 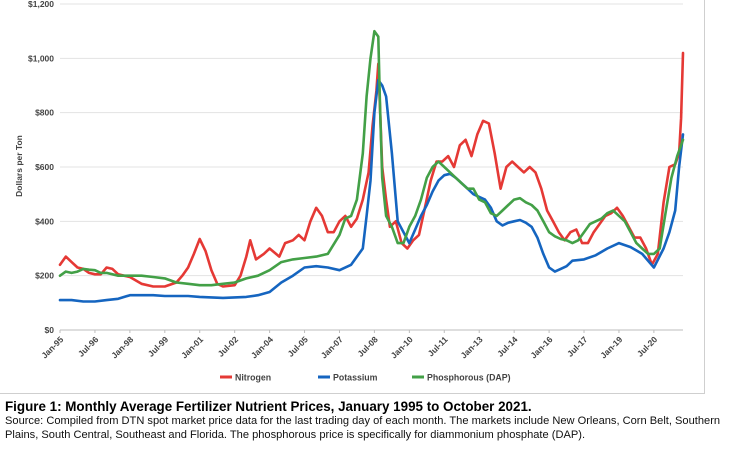 What do you see at coordinates (158, 346) in the screenshot?
I see `x-tick-label: Jul-99` at bounding box center [158, 346].